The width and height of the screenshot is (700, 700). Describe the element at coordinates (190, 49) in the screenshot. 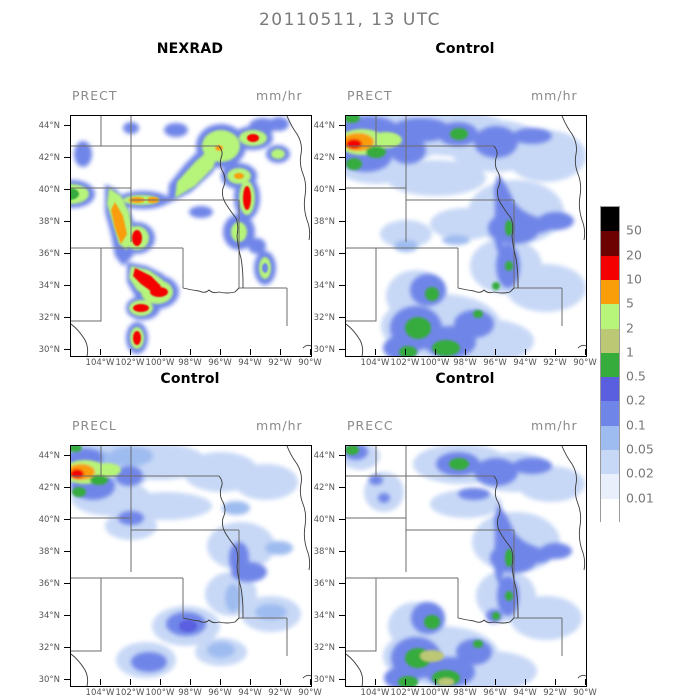

I see `panel-title-top-left: NEXRAD` at that location.